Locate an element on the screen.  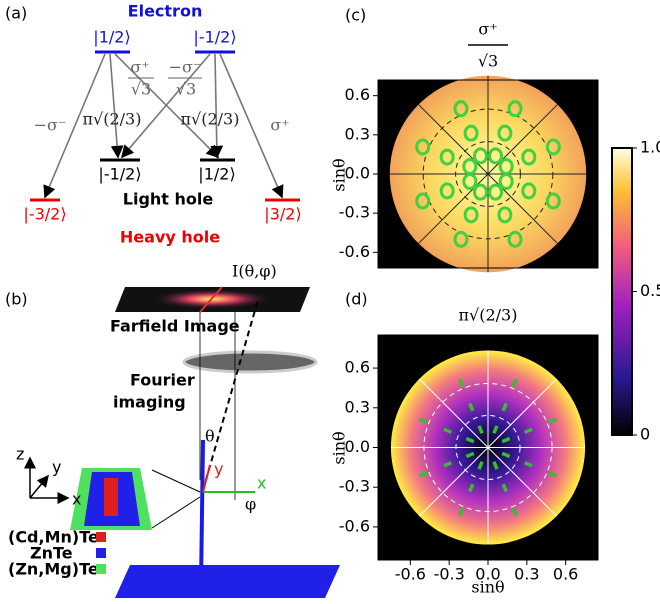
chart-title: σ⁺ is located at coordinates (487, 29).